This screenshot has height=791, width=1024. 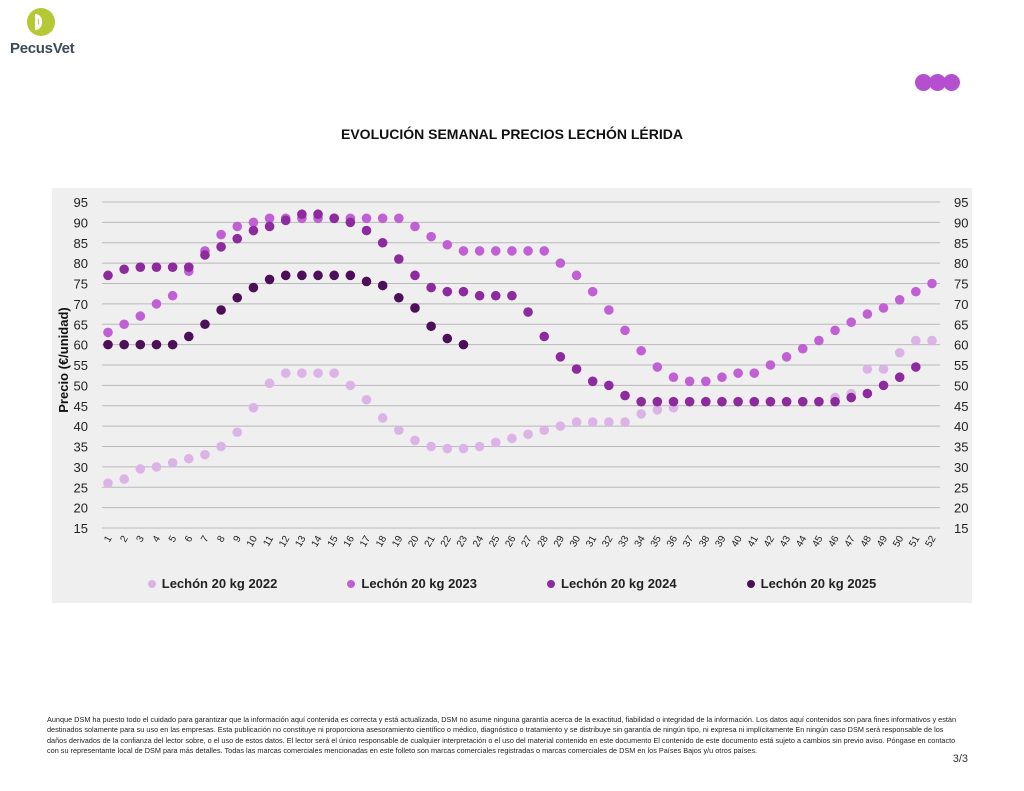 I want to click on y-tick-label: 80, so click(x=81, y=263).